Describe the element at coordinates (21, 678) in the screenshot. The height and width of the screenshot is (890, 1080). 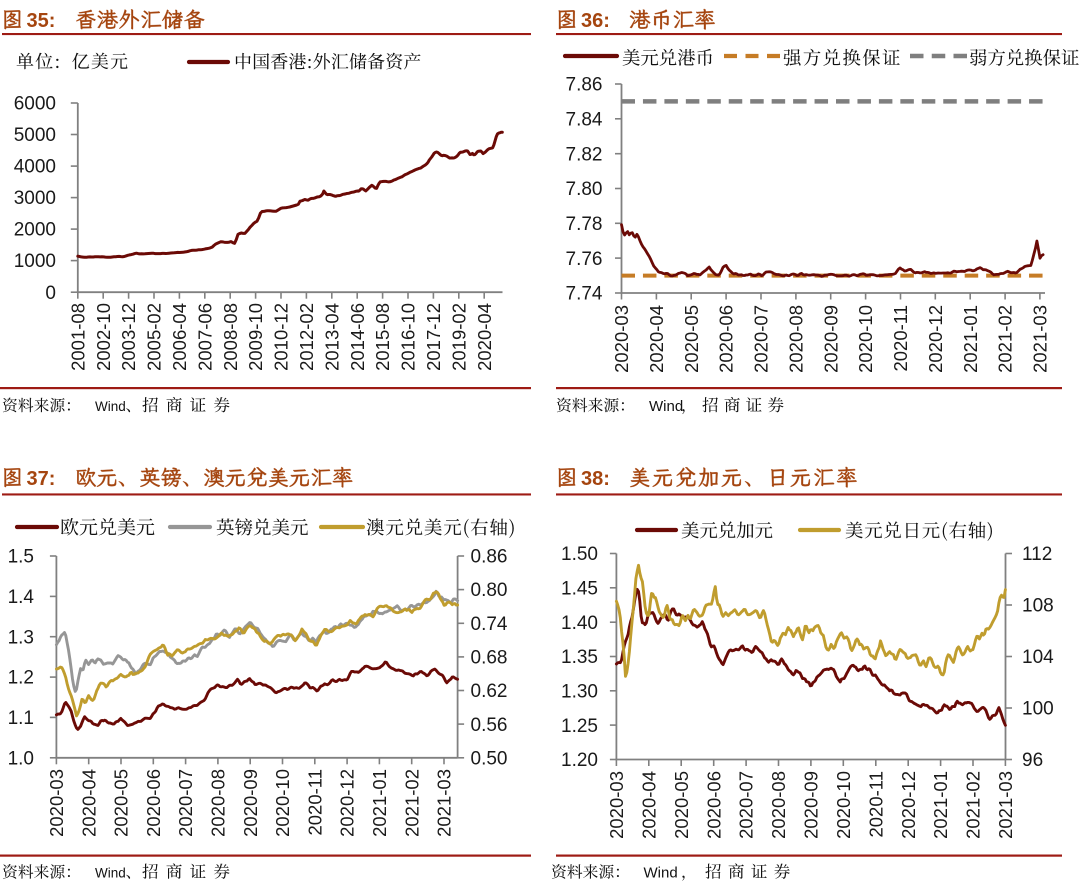
I see `svg-text: 1.2` at that location.